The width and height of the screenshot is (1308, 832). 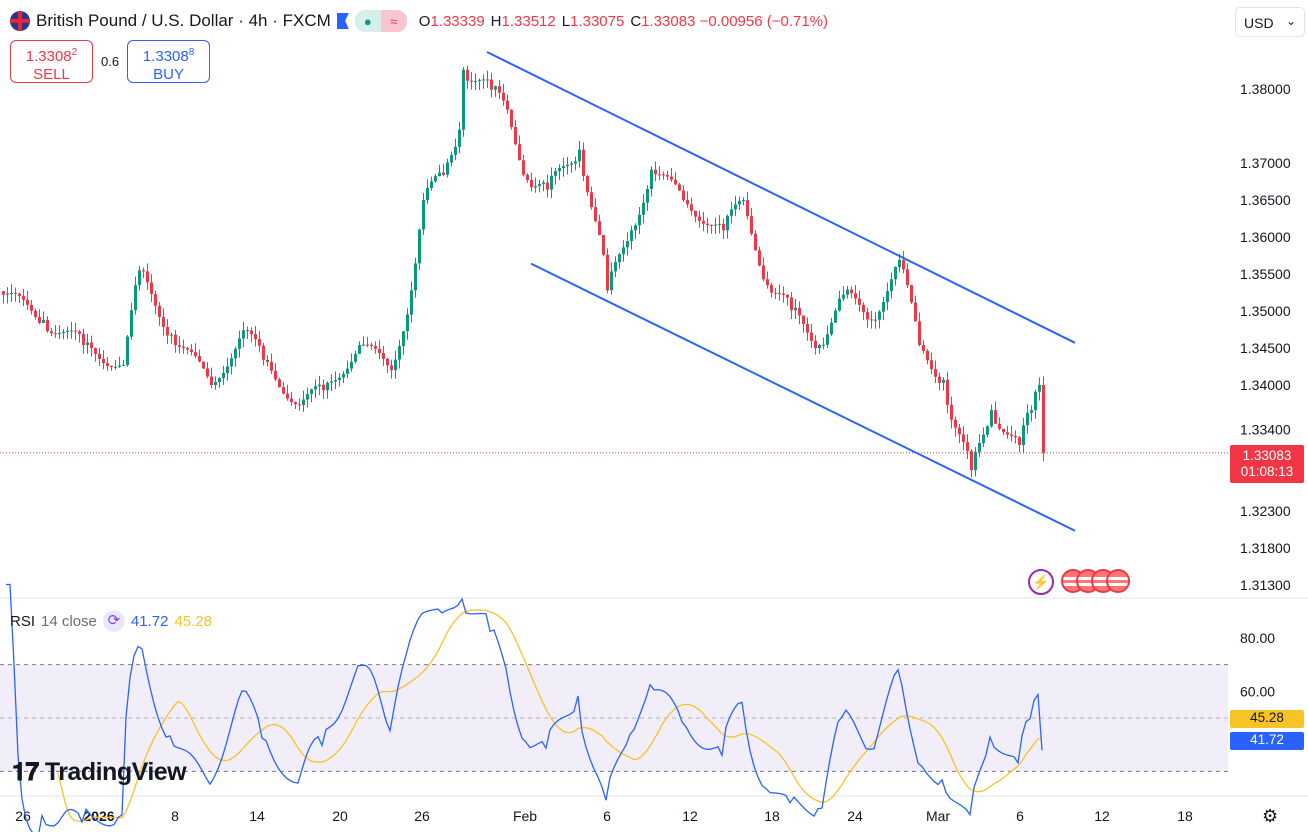 What do you see at coordinates (614, 718) in the screenshot?
I see `rsi-band` at bounding box center [614, 718].